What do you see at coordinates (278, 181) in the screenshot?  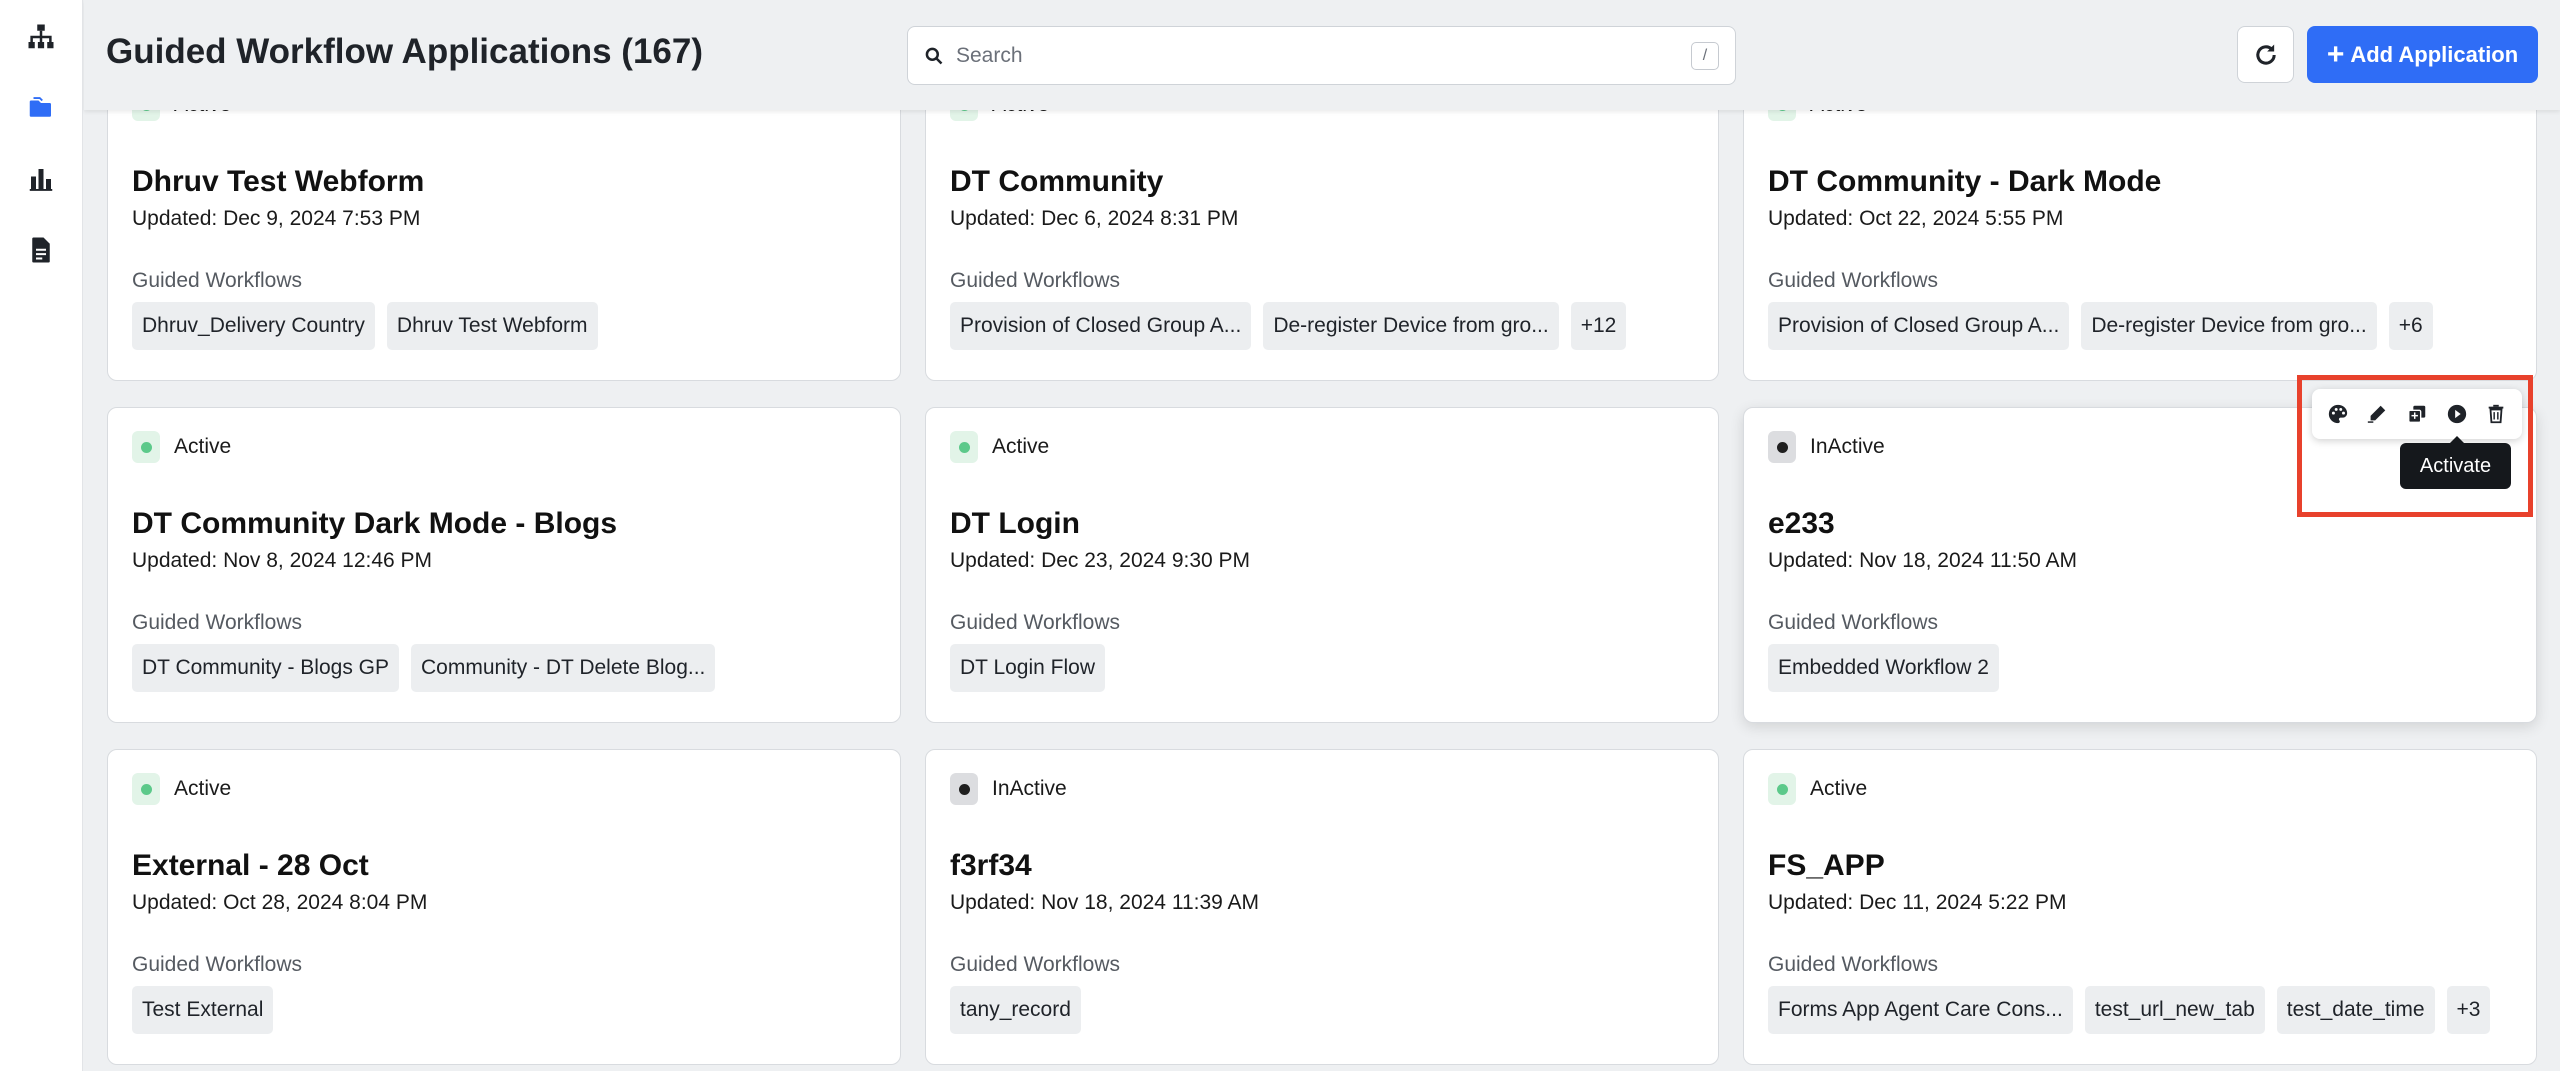 I see `card-title: Dhruv Test Webform` at bounding box center [278, 181].